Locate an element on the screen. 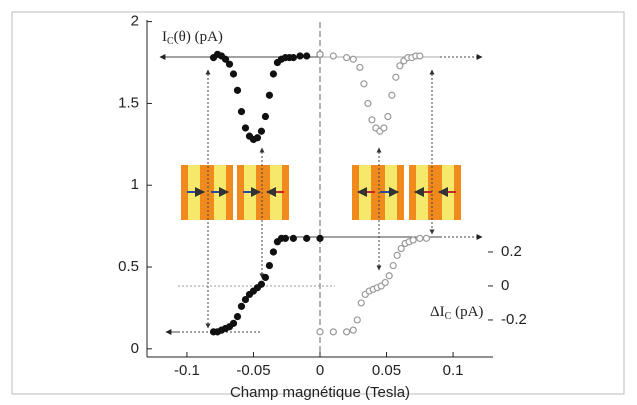  x-tick-label: 0.1 is located at coordinates (453, 370).